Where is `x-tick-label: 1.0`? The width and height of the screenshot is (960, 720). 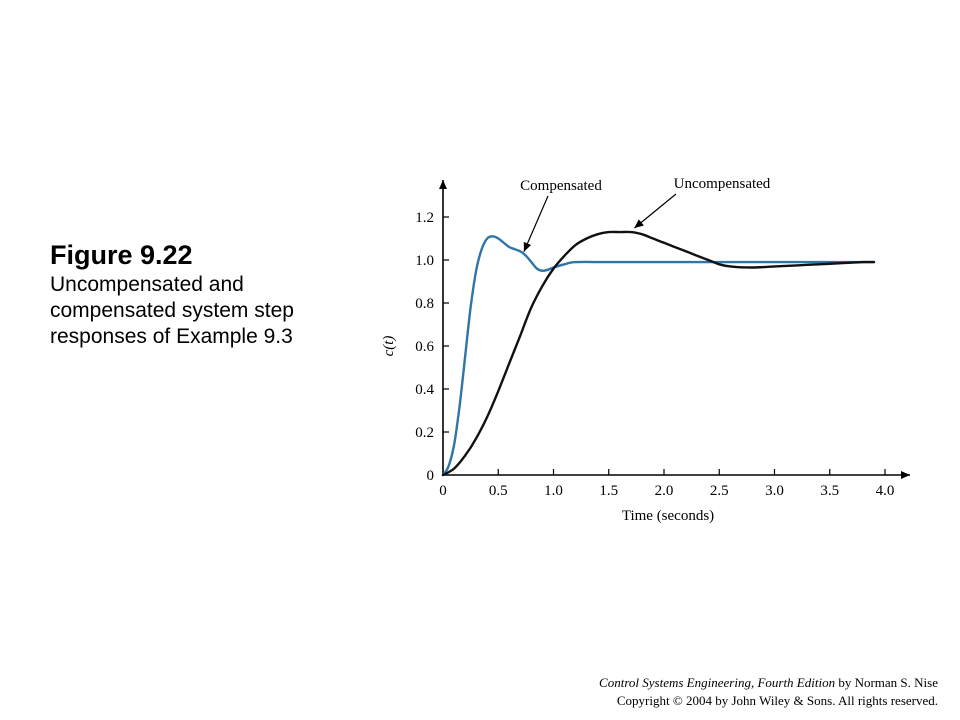 x-tick-label: 1.0 is located at coordinates (553, 491).